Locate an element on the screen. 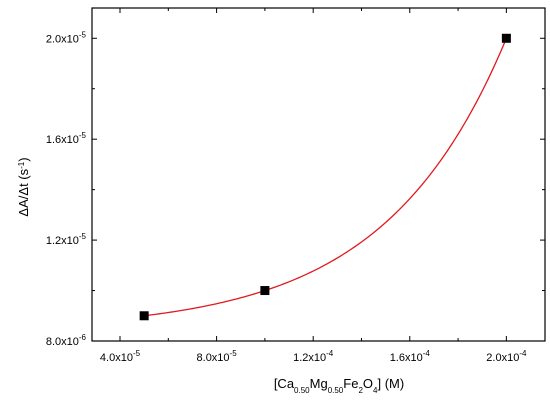 The image size is (550, 404). x-axis-title: [Ca0.50Mg0.50Fe2O4] (M) is located at coordinates (339, 385).